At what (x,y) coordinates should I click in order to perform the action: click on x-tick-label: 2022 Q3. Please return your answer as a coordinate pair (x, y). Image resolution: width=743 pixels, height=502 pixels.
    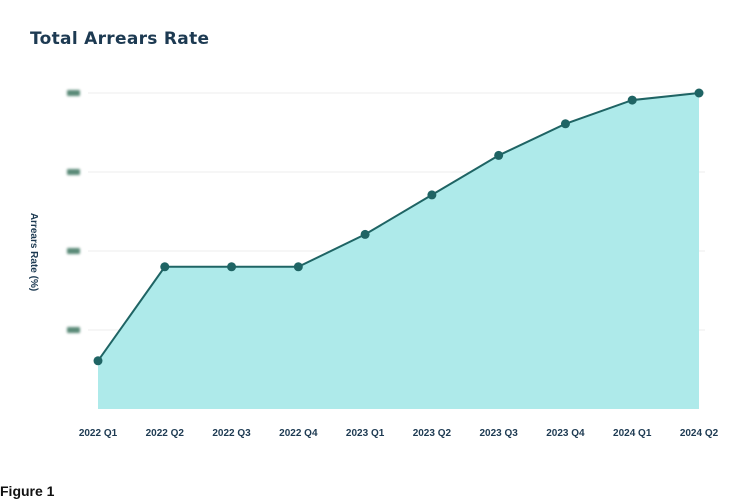
    Looking at the image, I should click on (231, 433).